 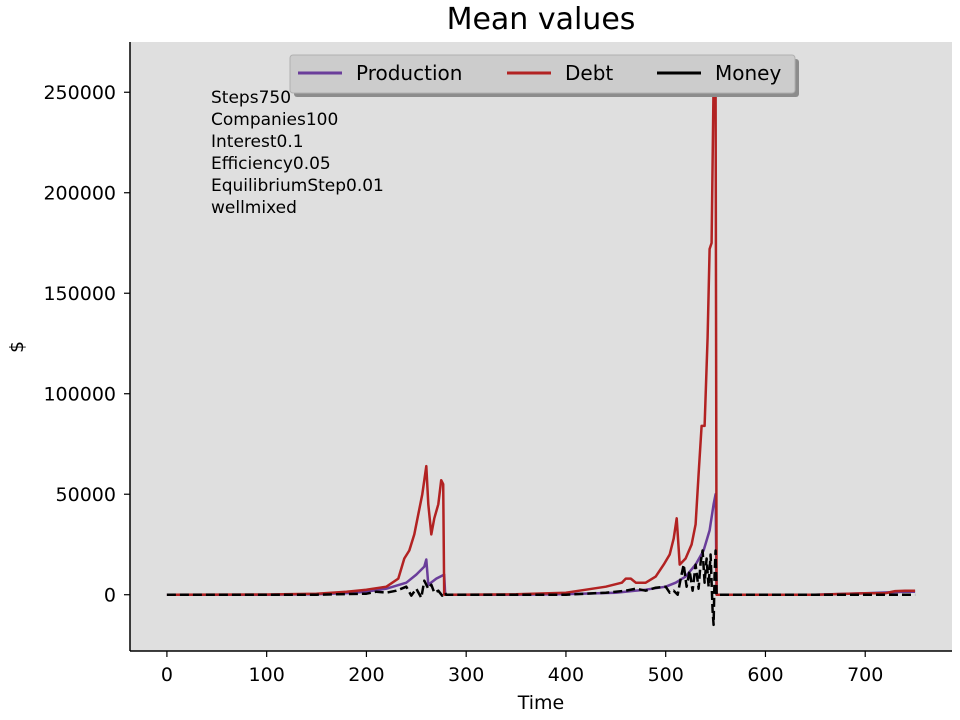 I want to click on legend: Production Debt Money, so click(x=544, y=75).